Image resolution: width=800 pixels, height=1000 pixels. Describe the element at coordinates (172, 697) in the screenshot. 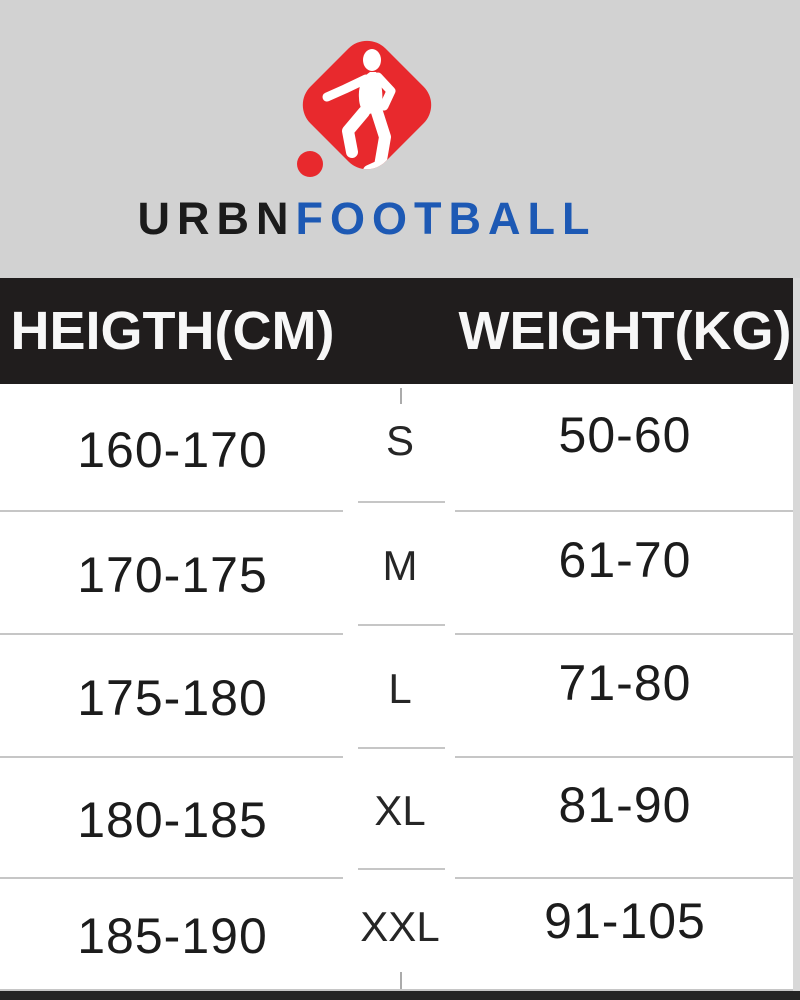

I see `height-cell: 175-180` at that location.